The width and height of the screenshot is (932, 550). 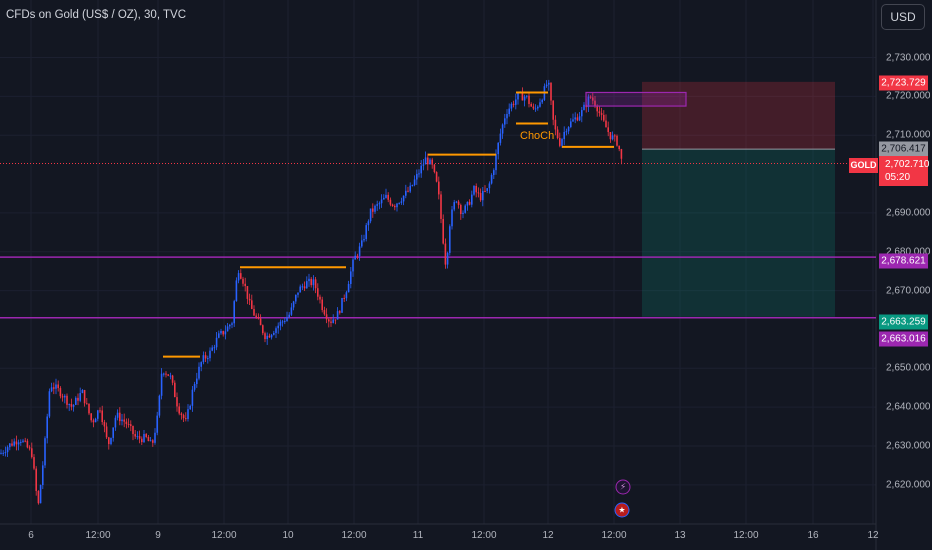 I want to click on currency-selector: USD, so click(x=903, y=17).